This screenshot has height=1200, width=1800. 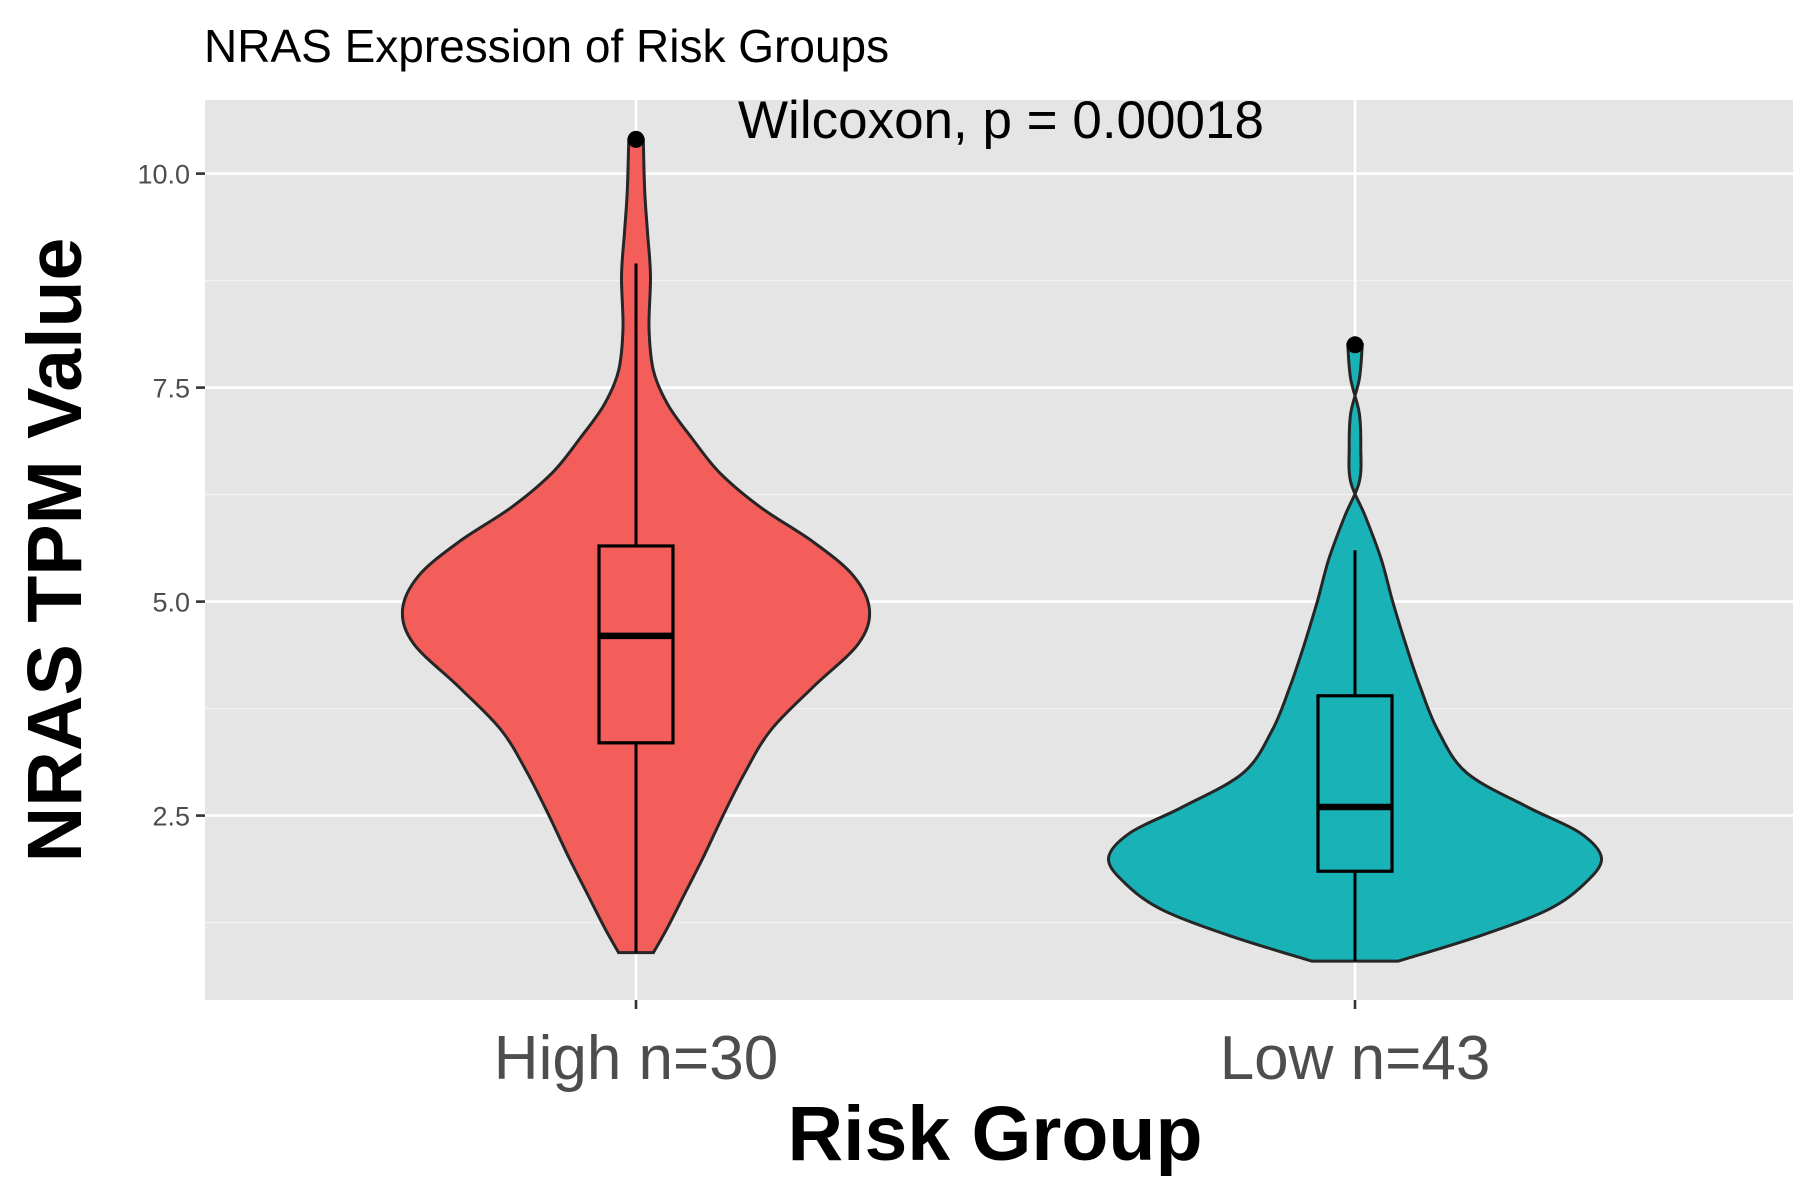 I want to click on y-axis: 2.5 5.0 7.5 10.0, so click(x=171, y=496).